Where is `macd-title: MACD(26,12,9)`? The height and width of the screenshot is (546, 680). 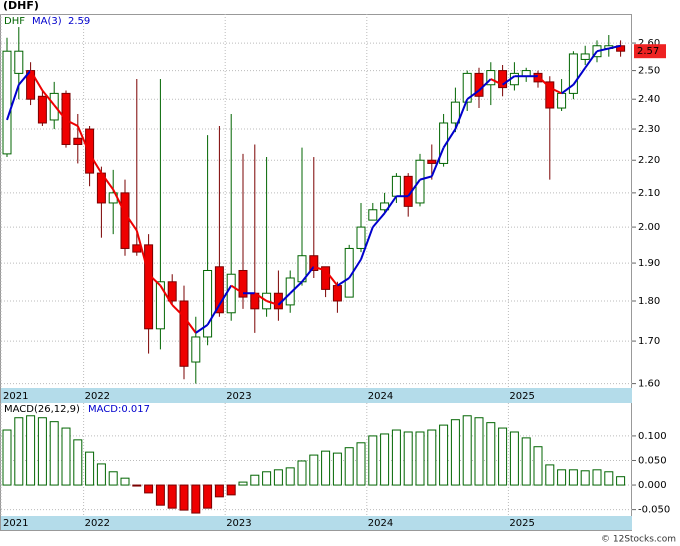 macd-title: MACD(26,12,9) is located at coordinates (42, 409).